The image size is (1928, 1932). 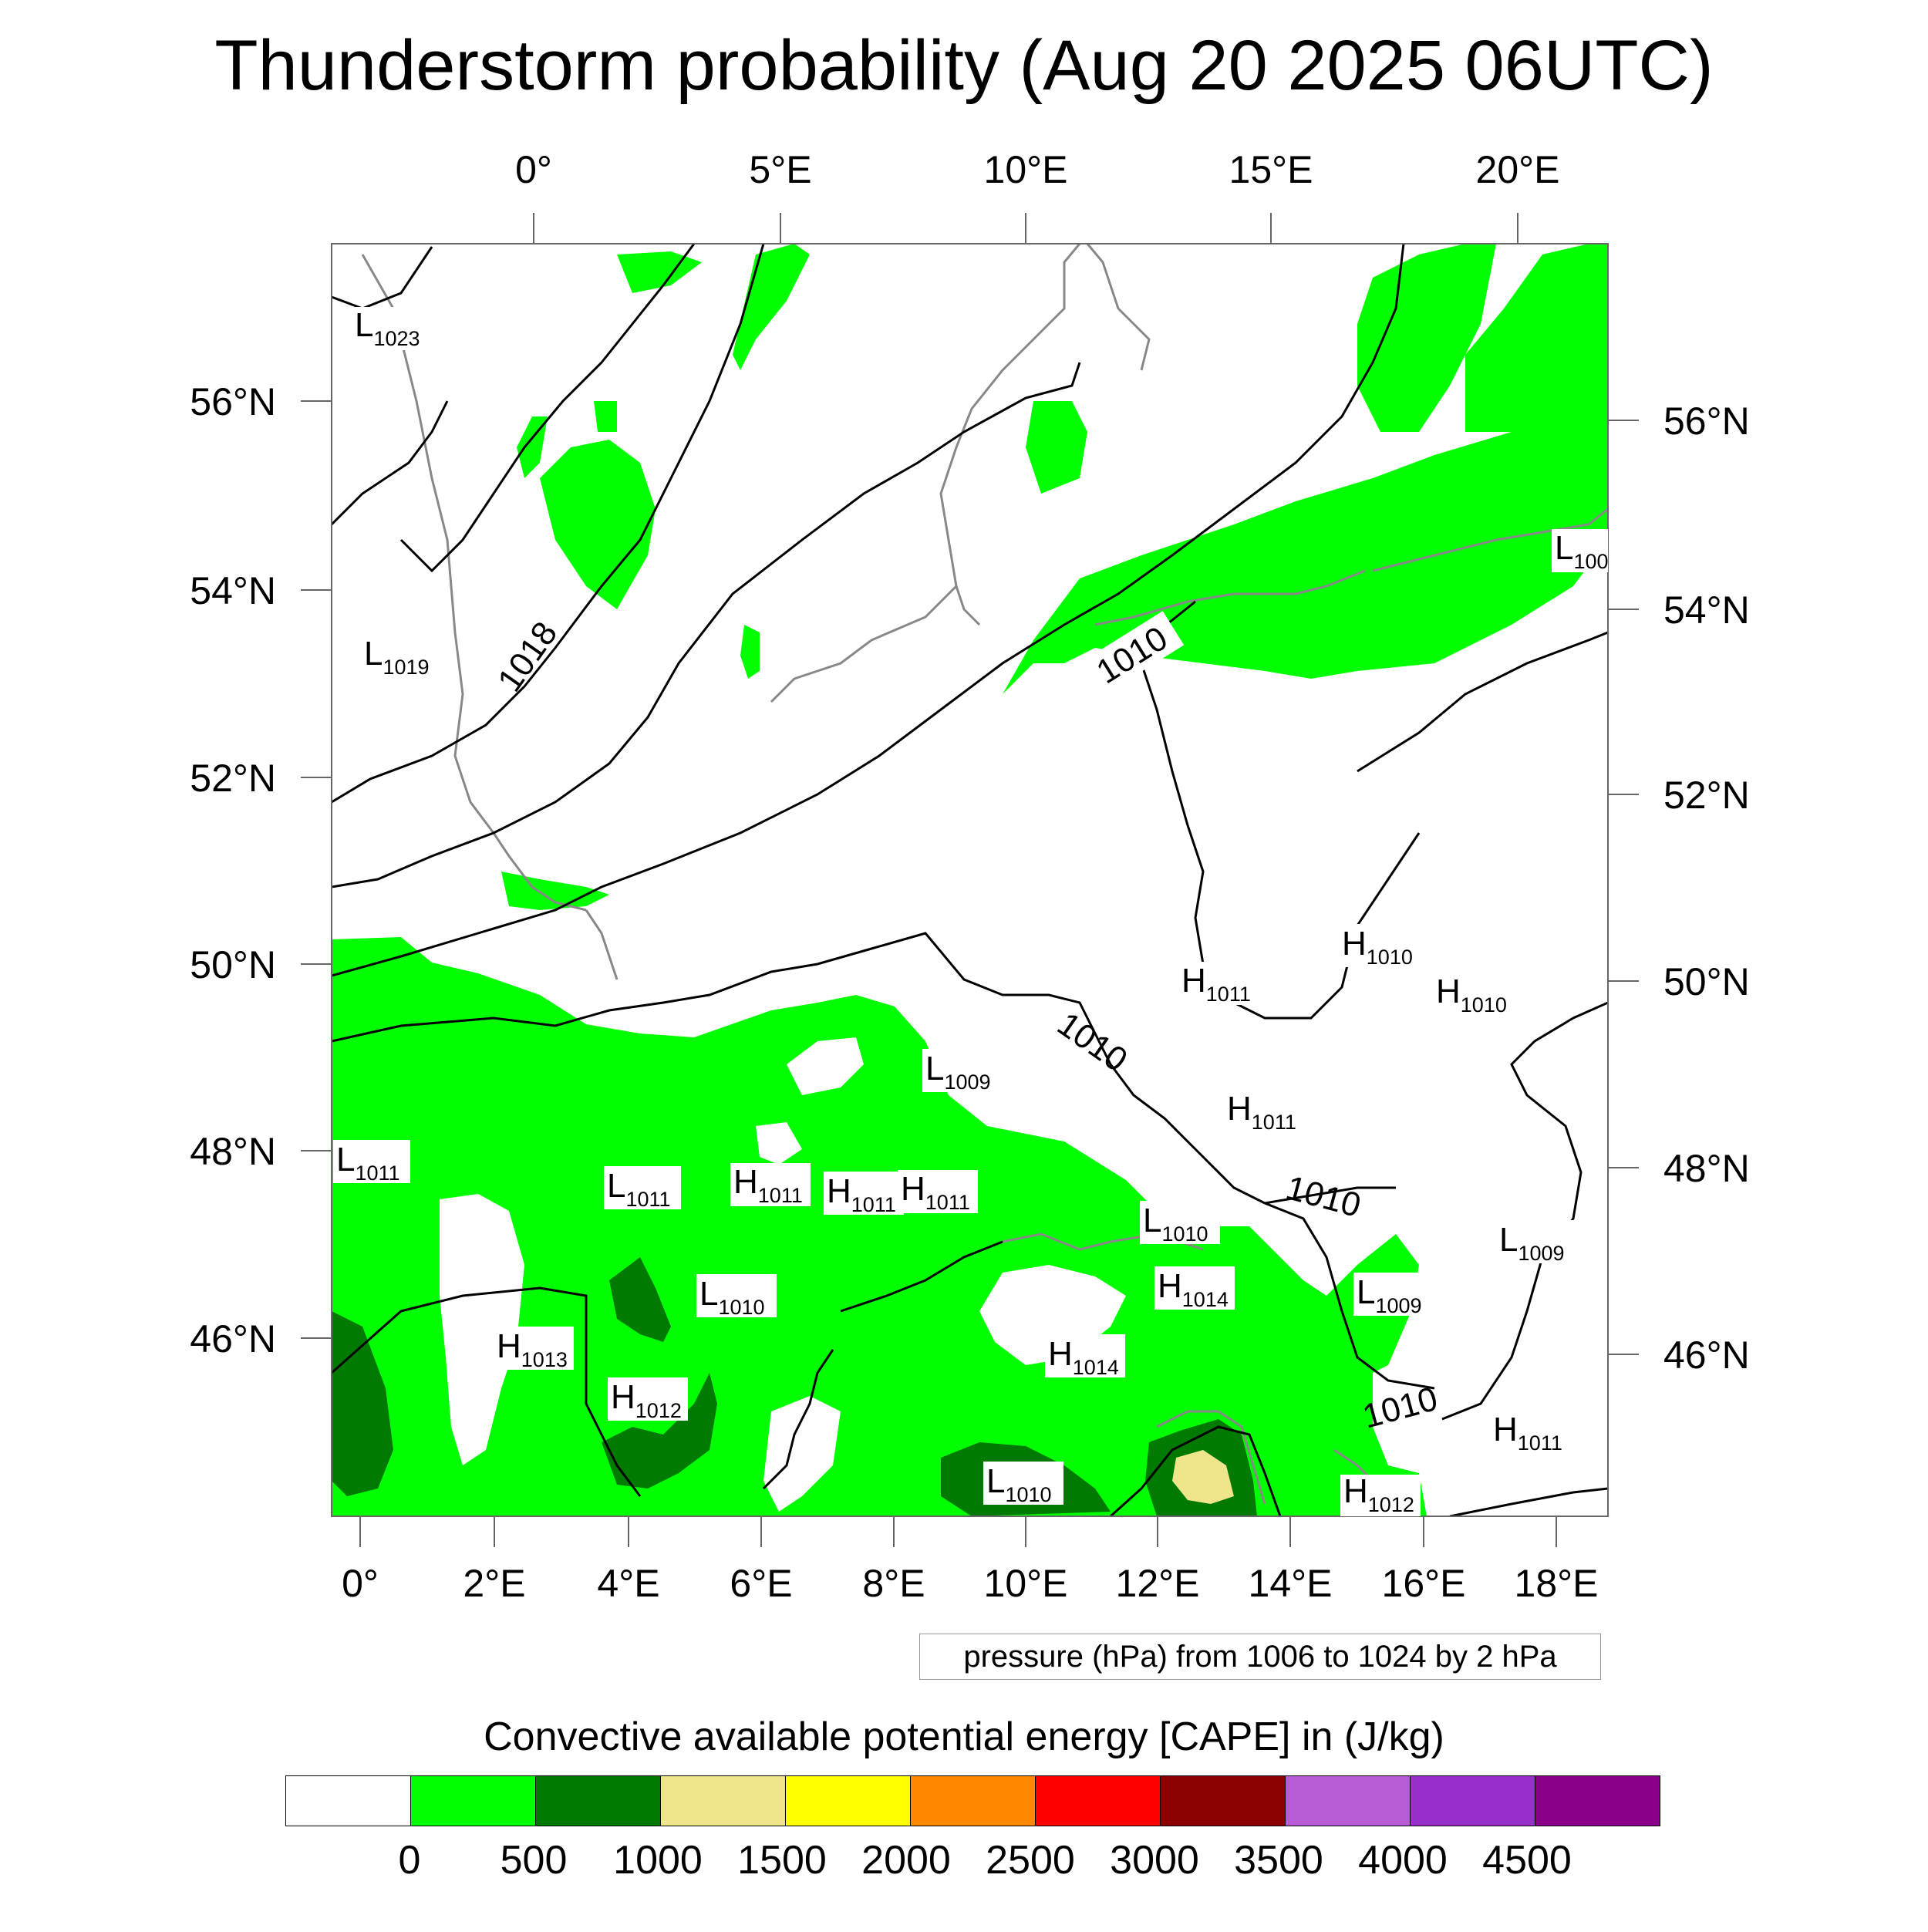 I want to click on colorbar, so click(x=973, y=1800).